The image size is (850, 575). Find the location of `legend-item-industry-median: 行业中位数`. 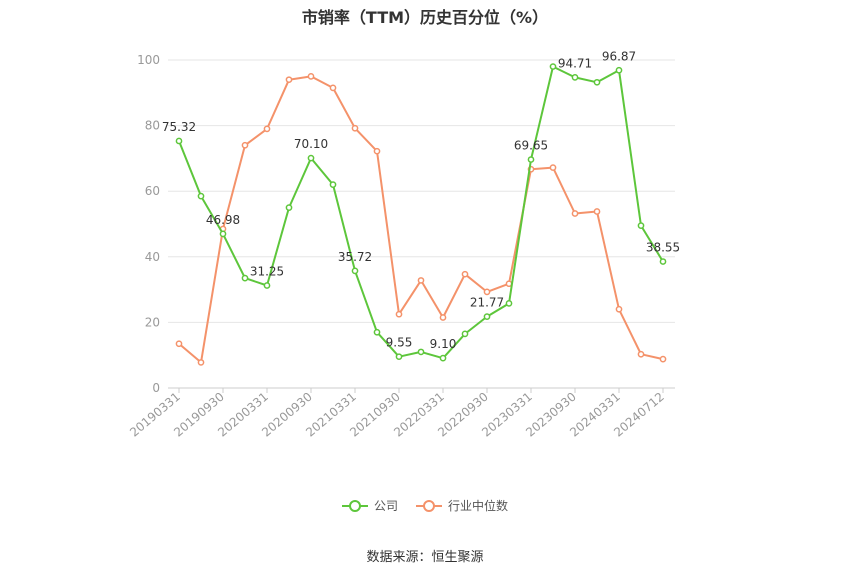

legend-item-industry-median: 行业中位数 is located at coordinates (462, 505).